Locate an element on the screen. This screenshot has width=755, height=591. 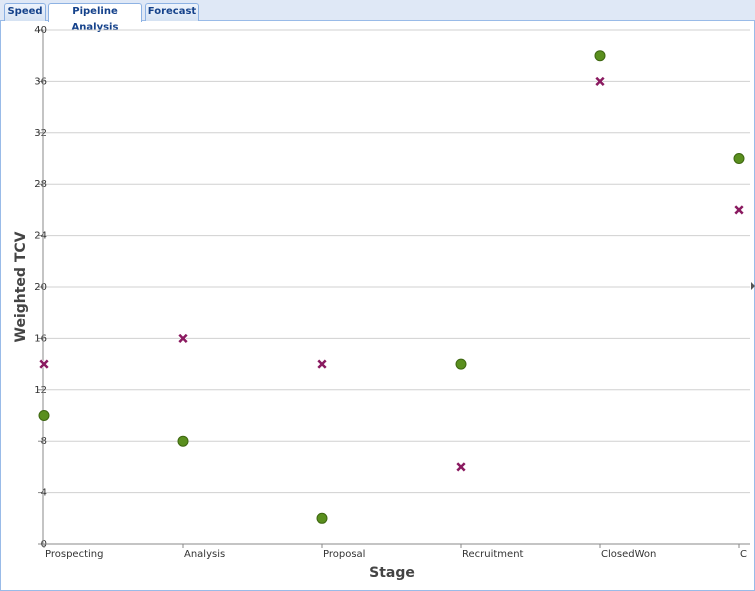
tab-bar: Speed Pipeline Analysis Forecast is located at coordinates (377, 16).